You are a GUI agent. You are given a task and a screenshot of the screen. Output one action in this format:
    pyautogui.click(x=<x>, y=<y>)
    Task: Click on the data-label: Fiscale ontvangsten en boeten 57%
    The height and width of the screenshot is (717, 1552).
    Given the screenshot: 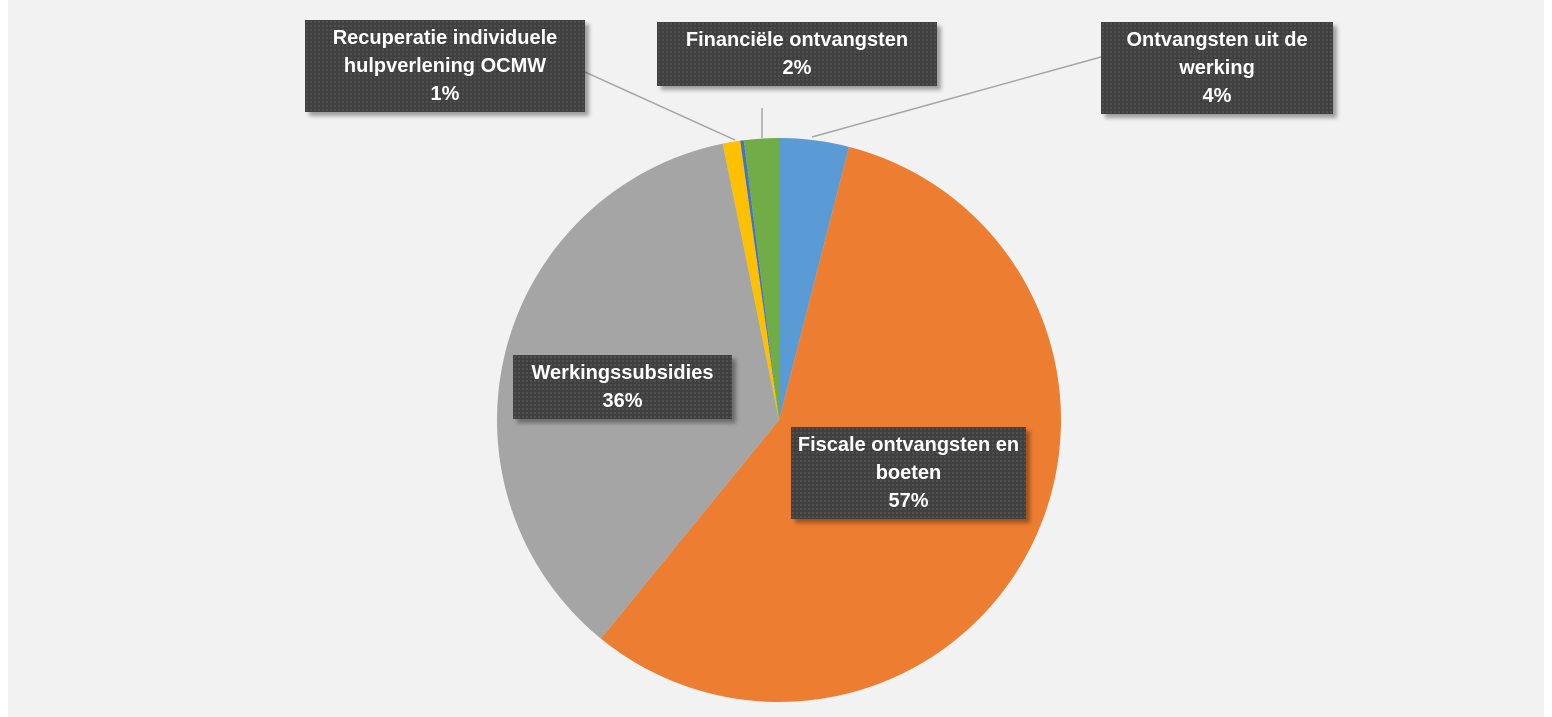 What is the action you would take?
    pyautogui.click(x=908, y=473)
    